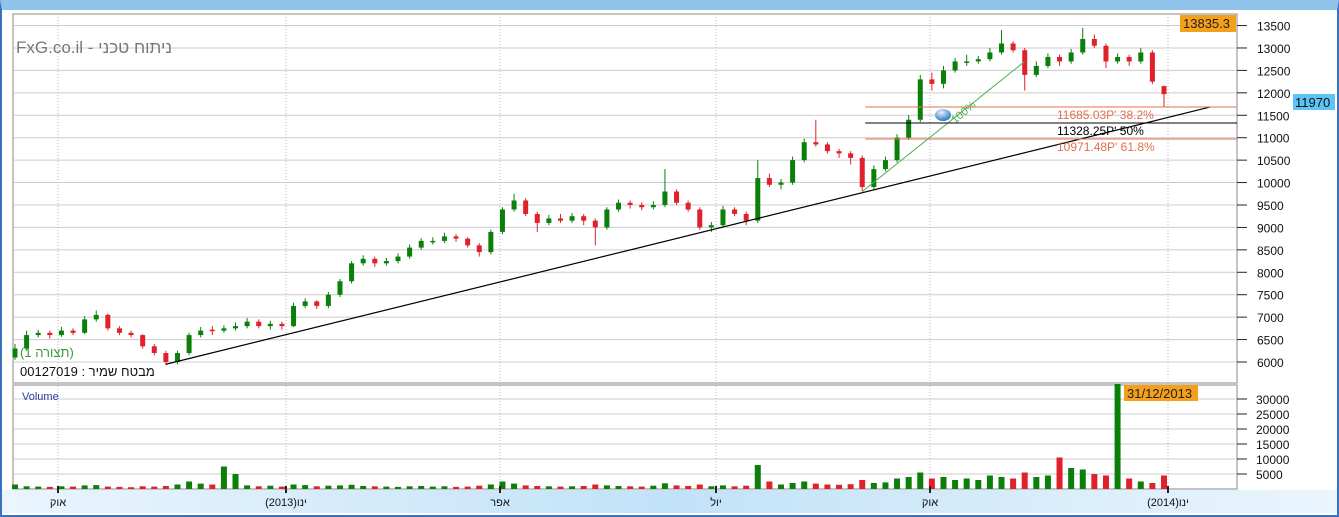 The width and height of the screenshot is (1339, 517). Describe the element at coordinates (58, 503) in the screenshot. I see `time-tick-label: אוק` at that location.